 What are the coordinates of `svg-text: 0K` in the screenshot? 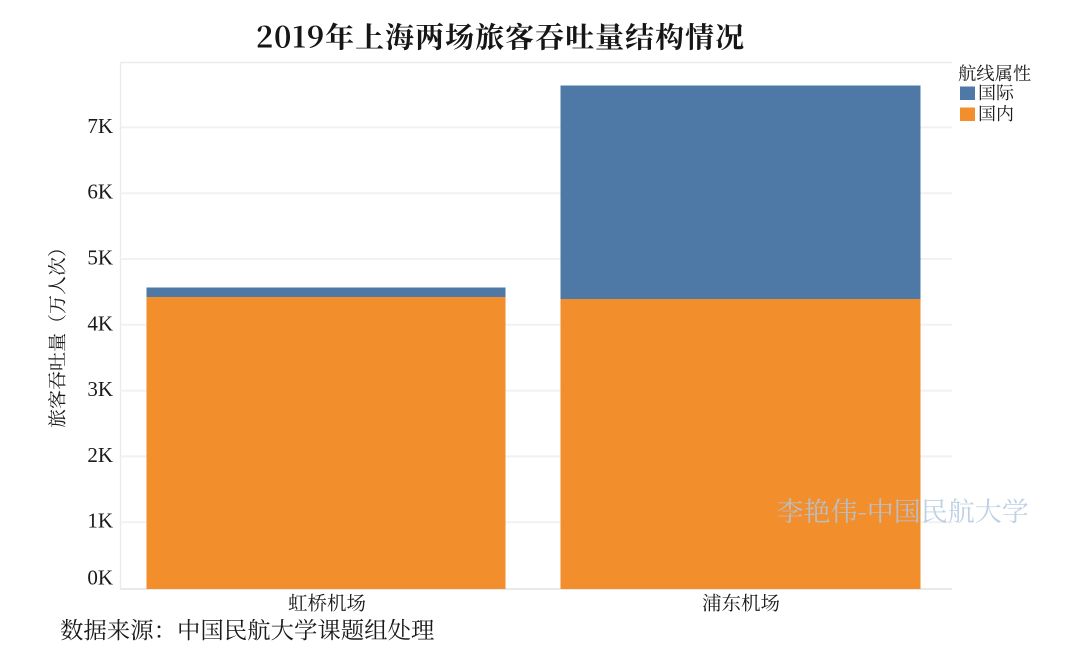 It's located at (100, 578).